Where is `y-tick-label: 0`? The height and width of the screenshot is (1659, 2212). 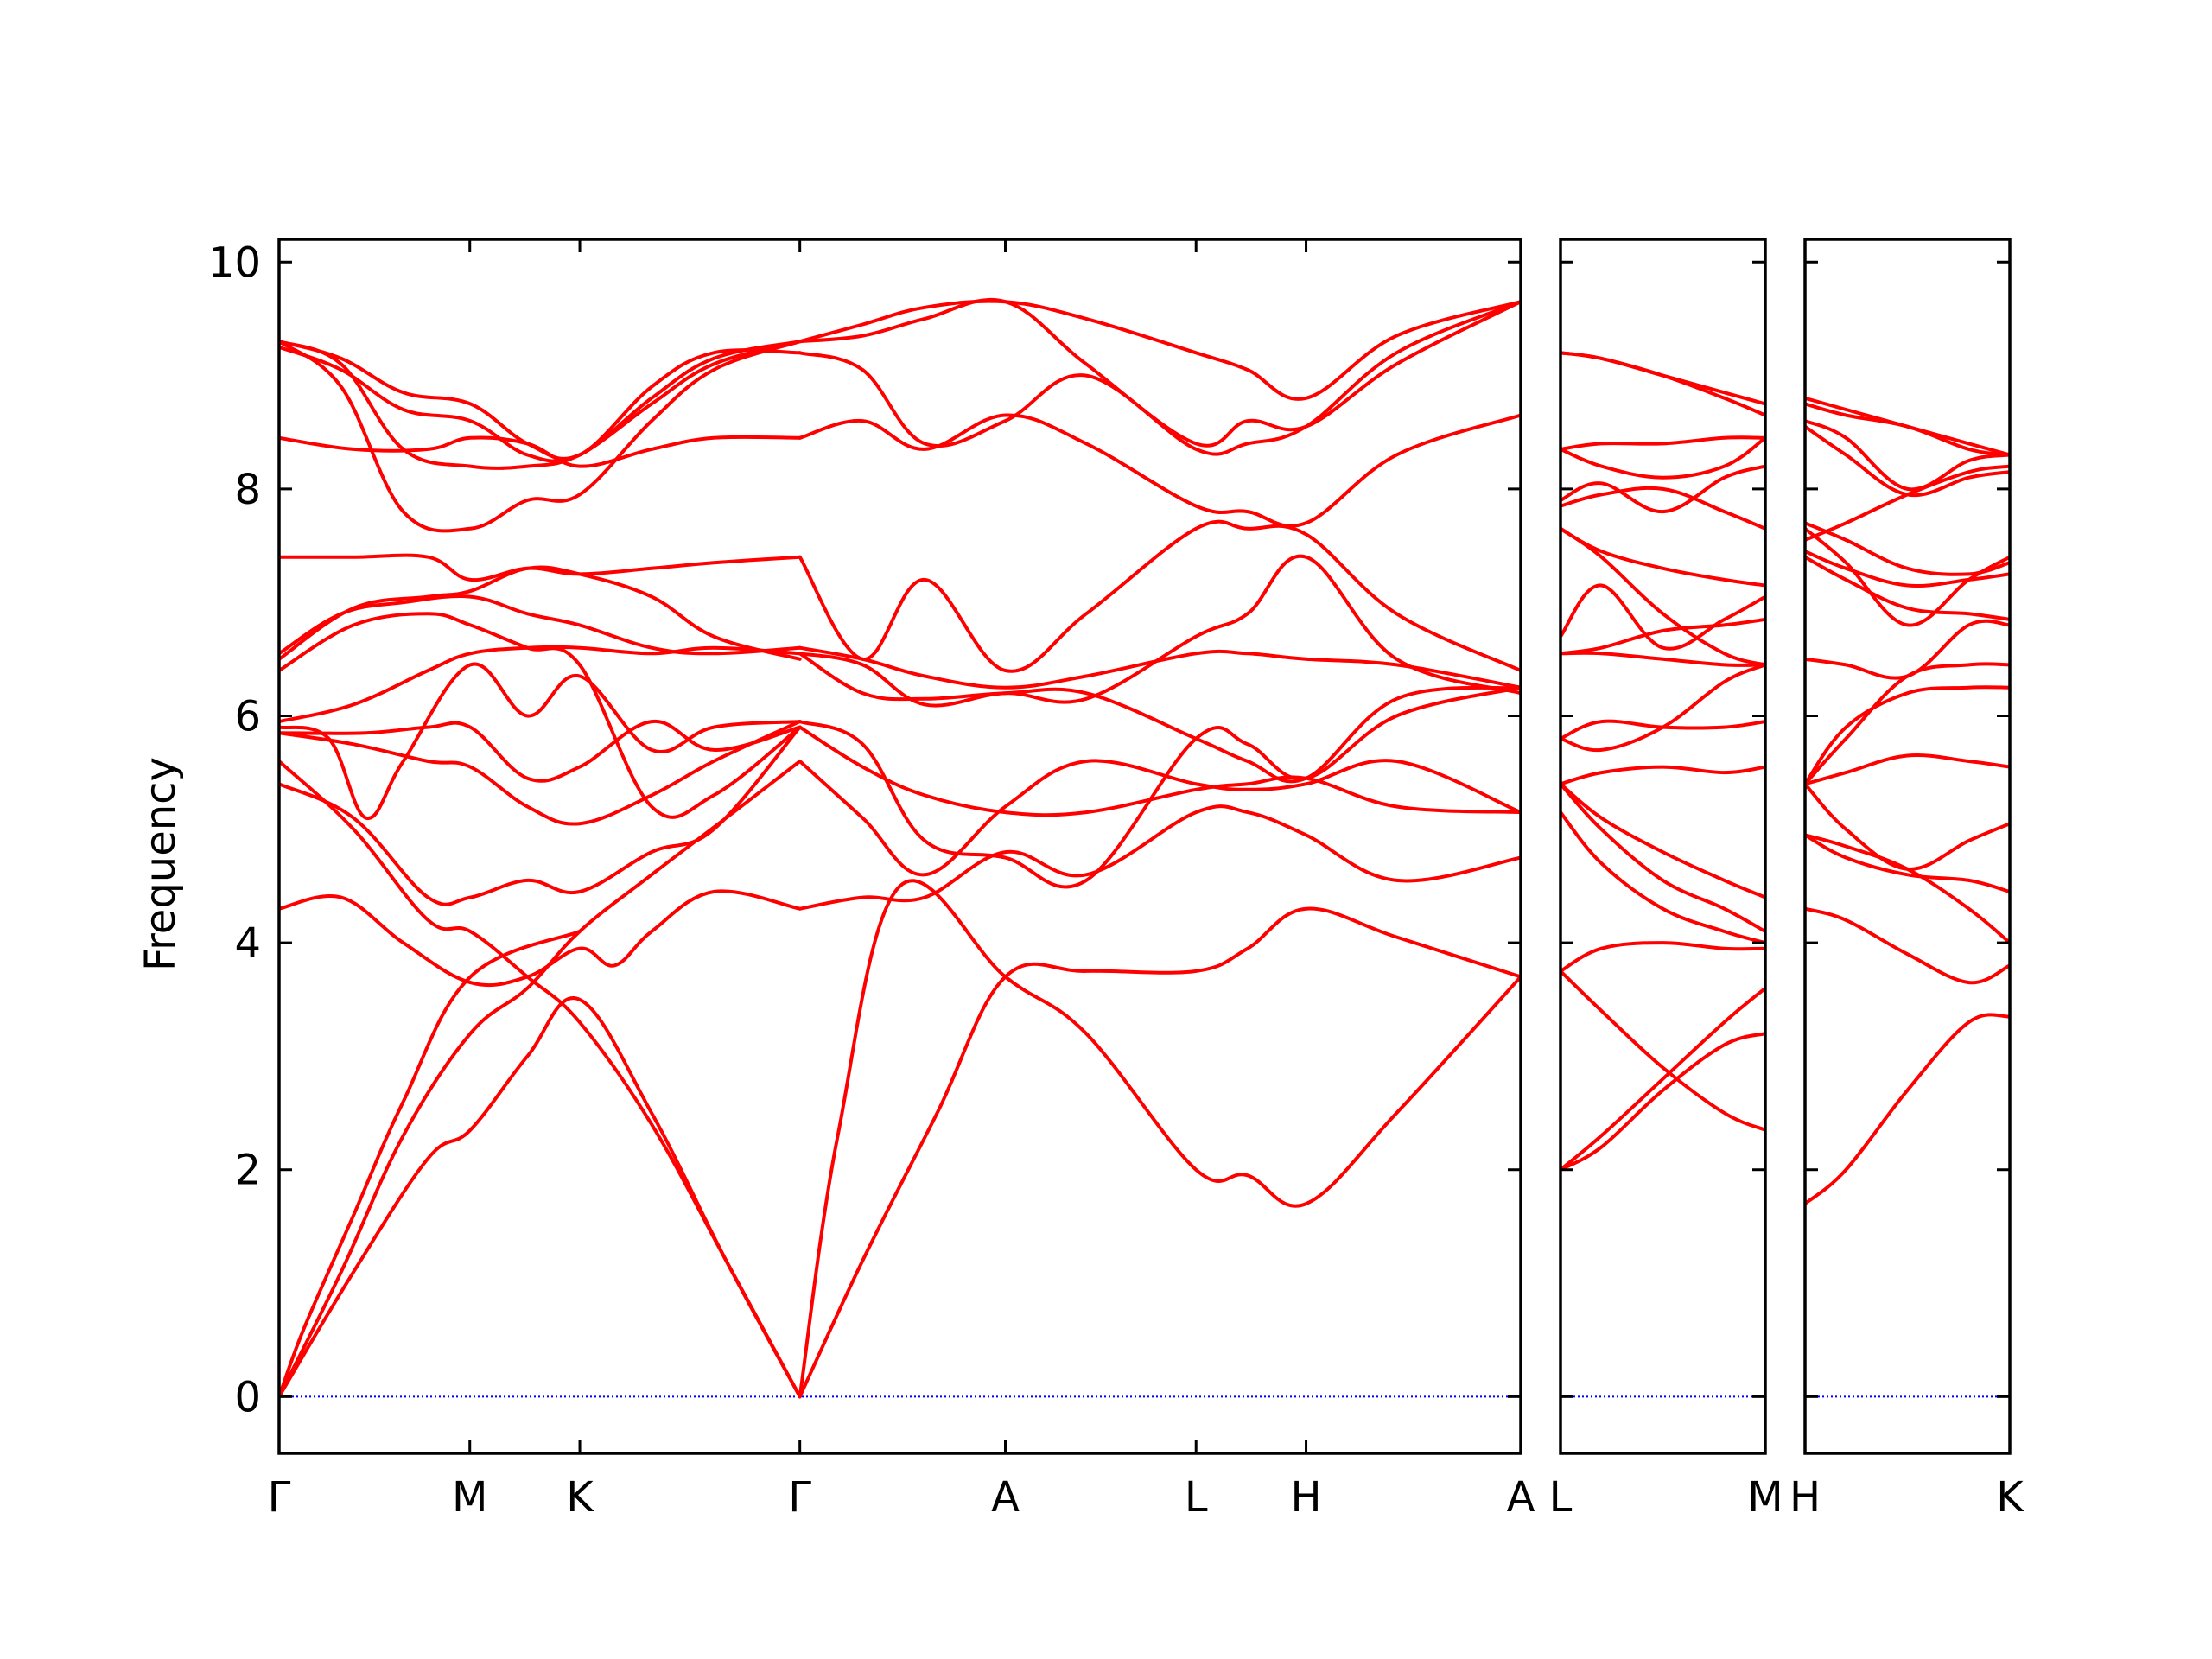 y-tick-label: 0 is located at coordinates (247, 1397).